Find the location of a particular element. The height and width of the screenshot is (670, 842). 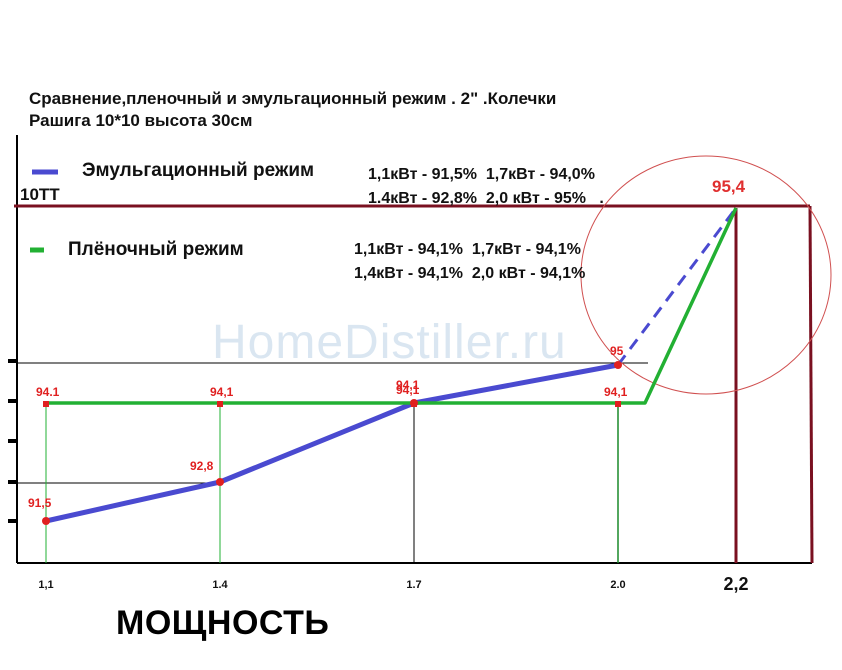

x-tick-label-2: 1.4 is located at coordinates (220, 585).